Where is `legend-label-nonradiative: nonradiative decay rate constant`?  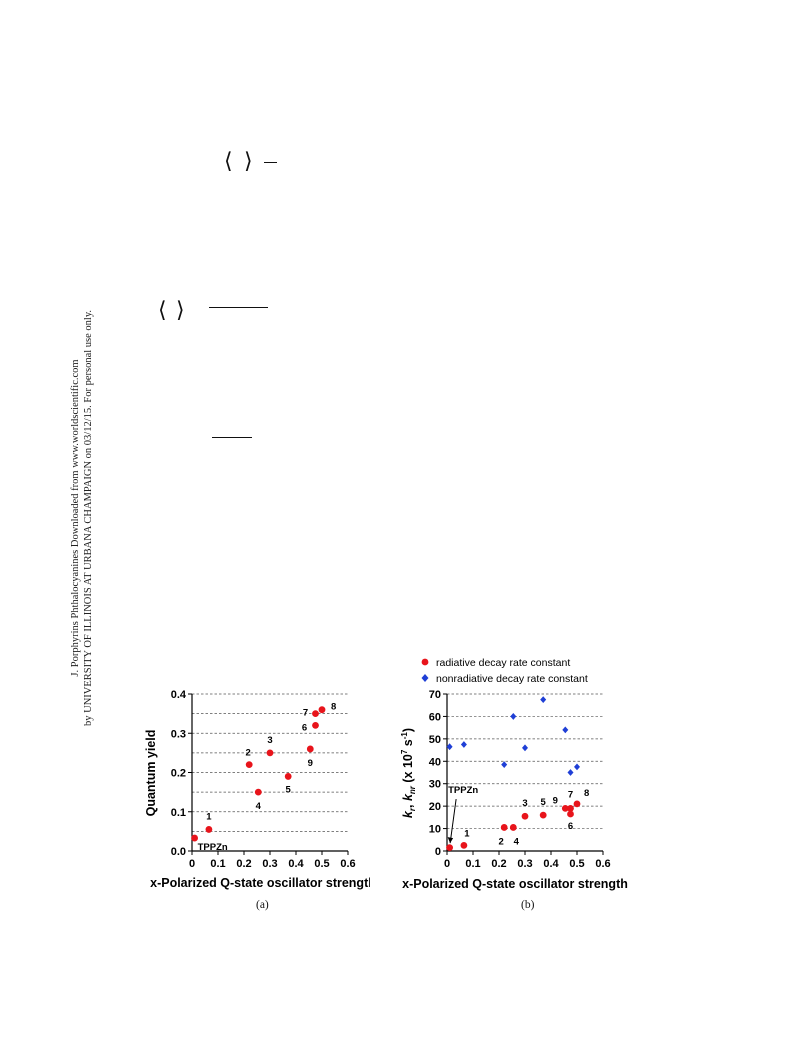 legend-label-nonradiative: nonradiative decay rate constant is located at coordinates (512, 679).